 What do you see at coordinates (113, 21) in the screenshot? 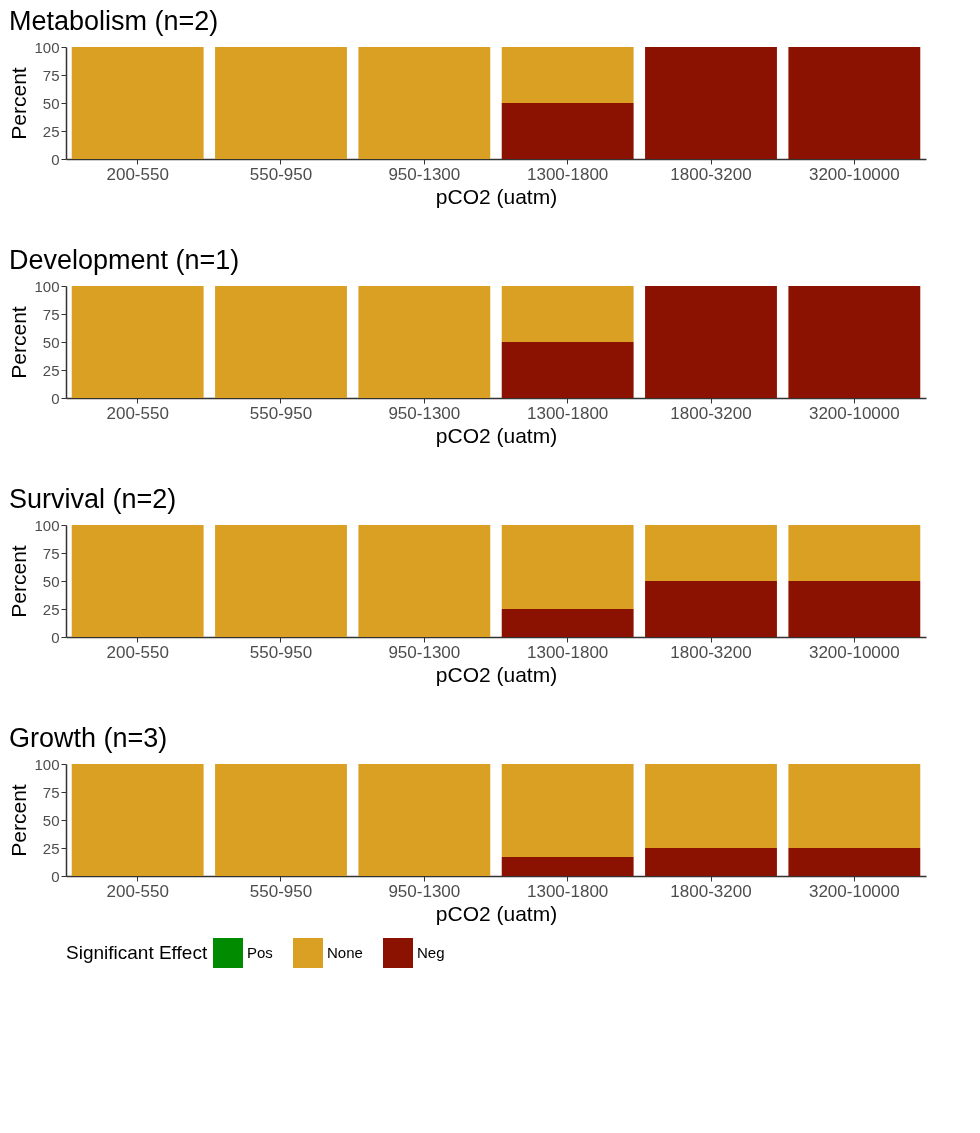
I see `chart-title: Metabolism (n=2)` at bounding box center [113, 21].